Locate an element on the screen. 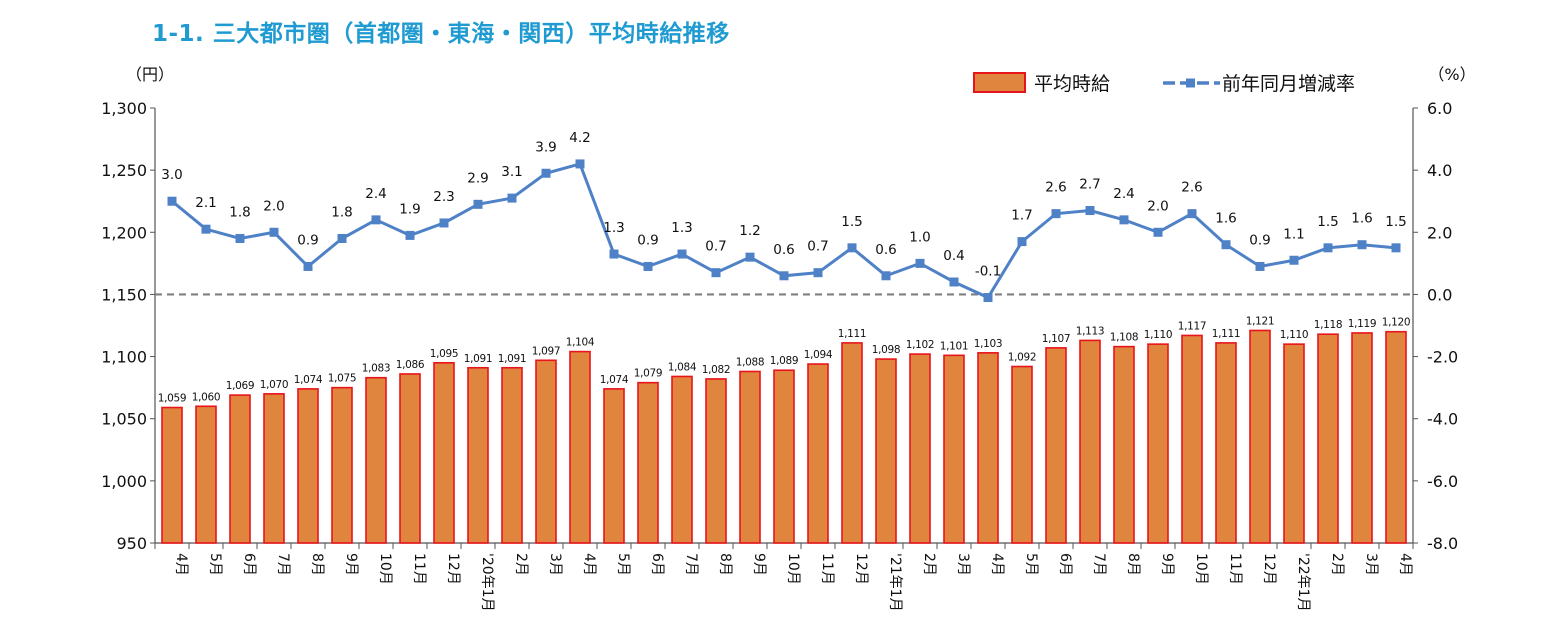 This screenshot has width=1561, height=639. bar-value-label: 1,110 is located at coordinates (1294, 335).